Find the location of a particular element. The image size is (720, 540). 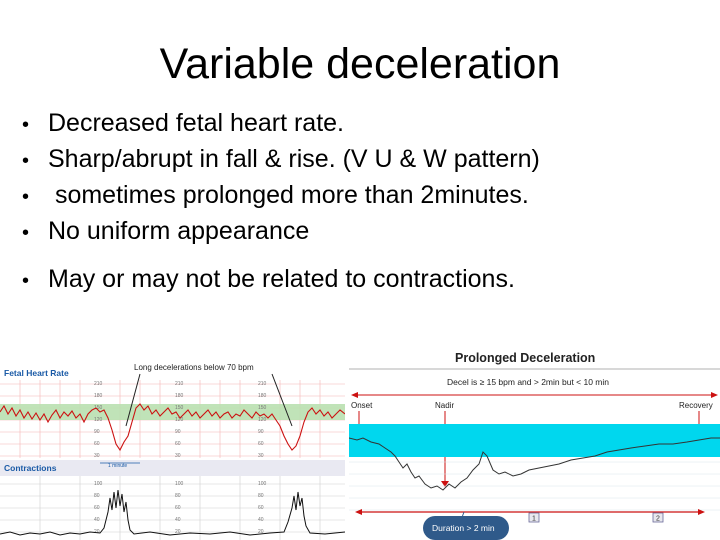

fhr-panel-label: Fetal Heart Rate is located at coordinates (36, 373).